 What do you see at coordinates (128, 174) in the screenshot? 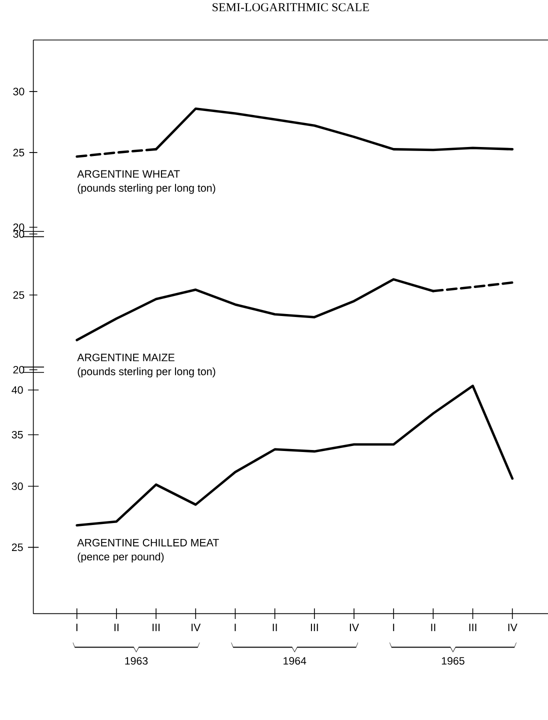
I see `annotation: ARGENTINE WHEAT` at bounding box center [128, 174].